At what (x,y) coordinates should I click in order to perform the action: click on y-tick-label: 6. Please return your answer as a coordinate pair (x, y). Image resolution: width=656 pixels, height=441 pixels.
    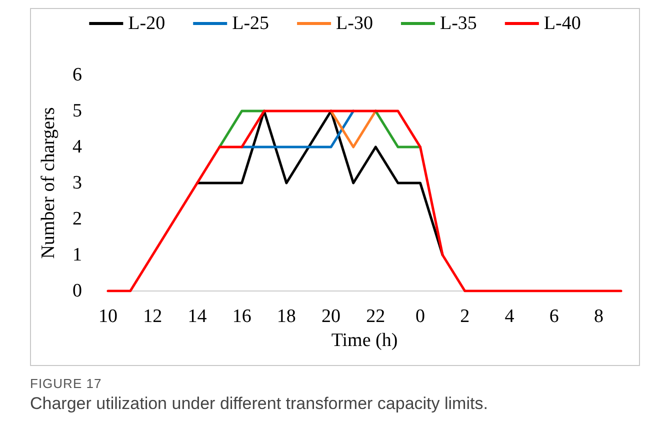
    Looking at the image, I should click on (77, 75).